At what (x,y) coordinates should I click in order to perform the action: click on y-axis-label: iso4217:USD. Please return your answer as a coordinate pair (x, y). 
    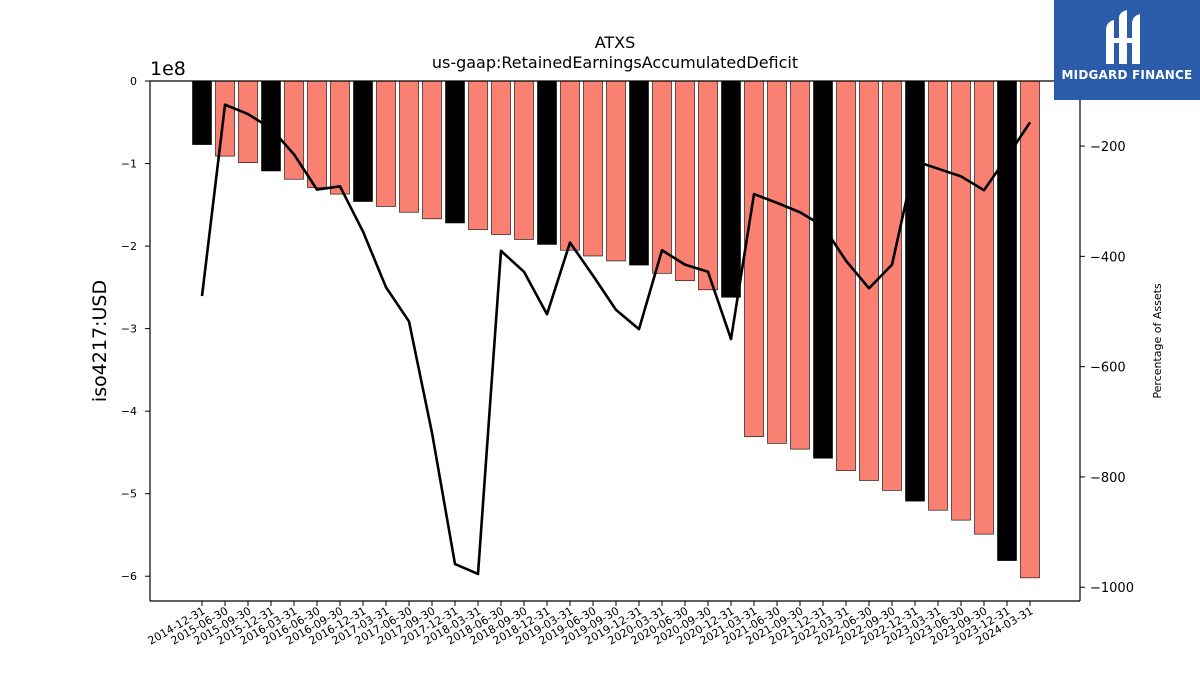
    Looking at the image, I should click on (100, 341).